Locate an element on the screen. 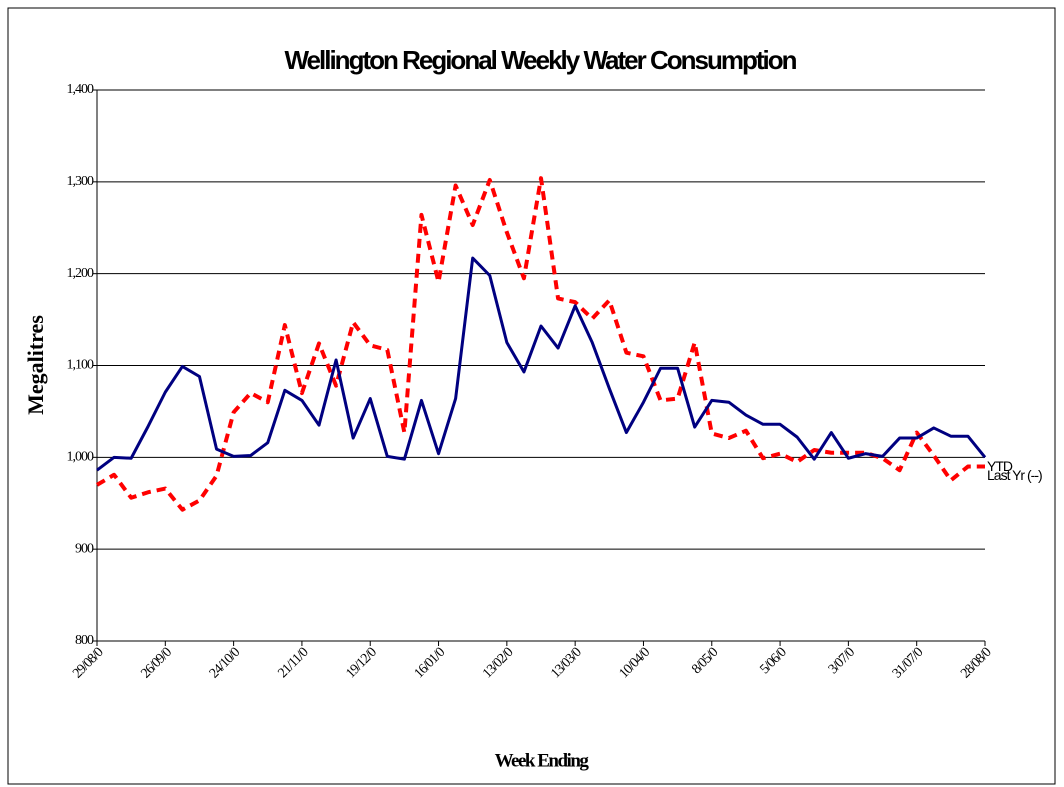 The height and width of the screenshot is (787, 1064). y-tick-label: 1,100 is located at coordinates (81, 365).